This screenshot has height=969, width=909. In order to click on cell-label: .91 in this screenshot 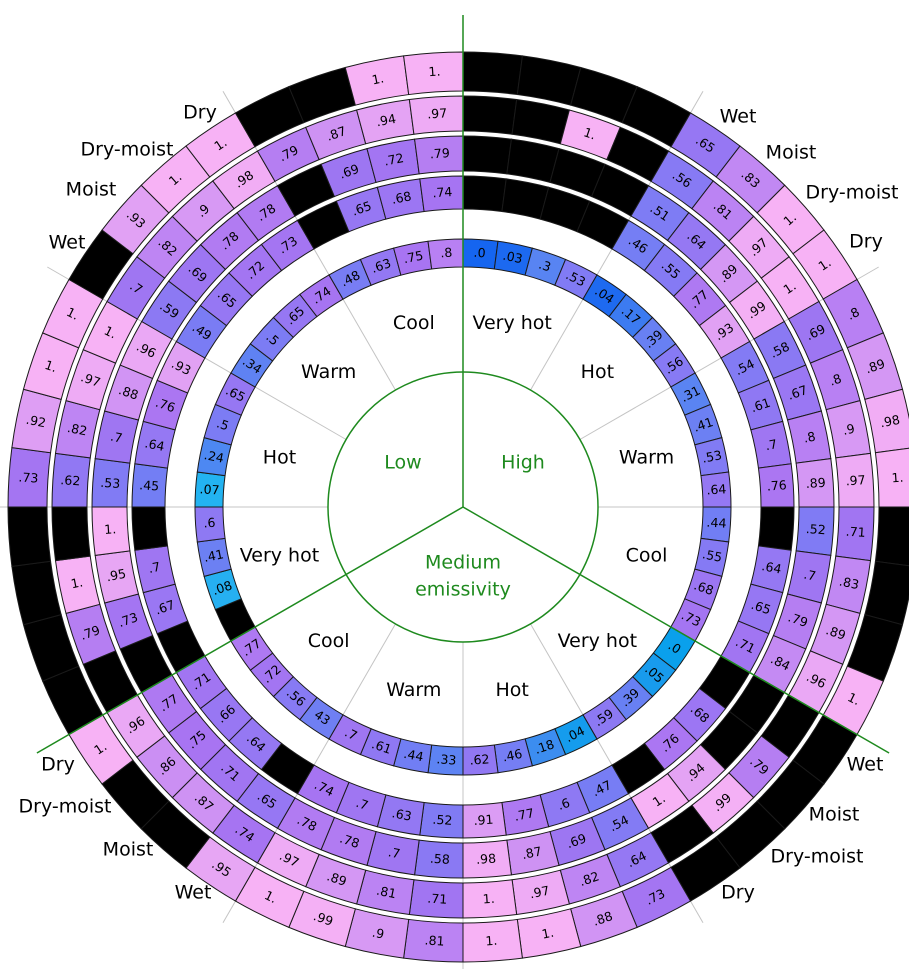, I will do `click(483, 820)`.